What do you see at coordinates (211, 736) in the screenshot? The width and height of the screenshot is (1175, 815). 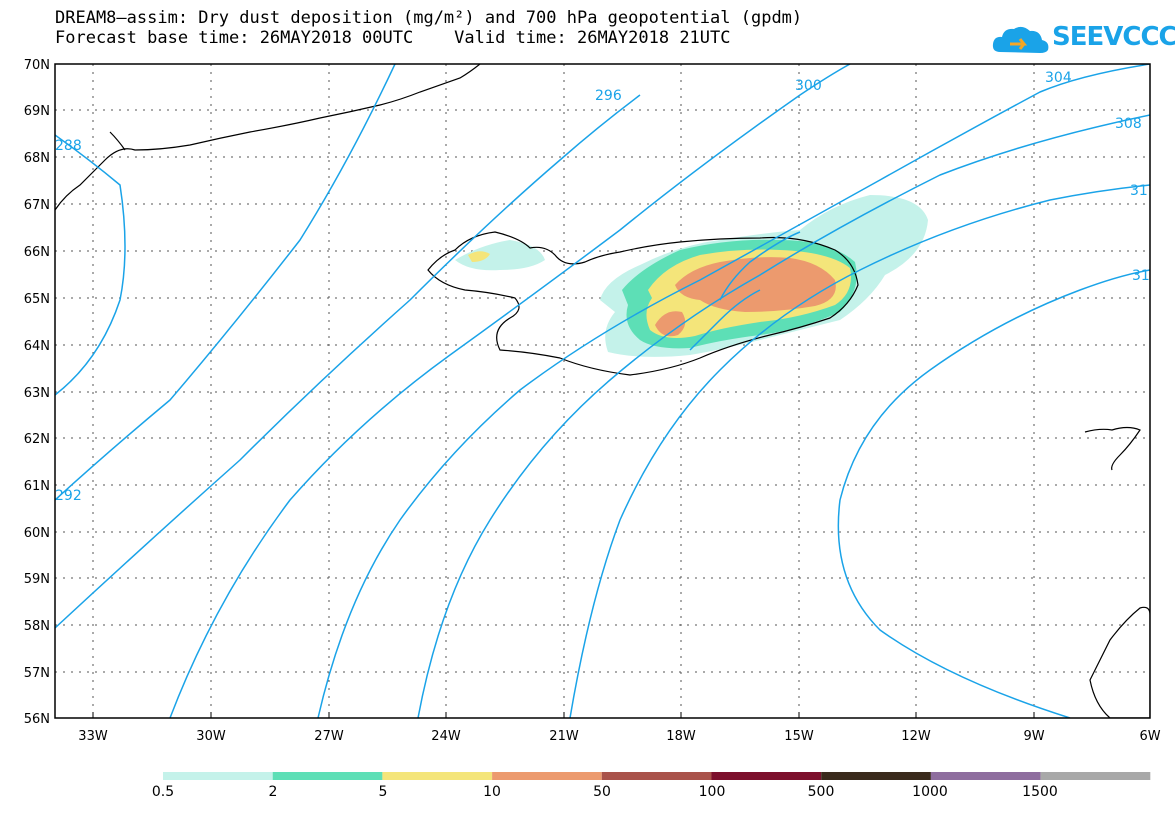 I see `lon-label: 30W` at bounding box center [211, 736].